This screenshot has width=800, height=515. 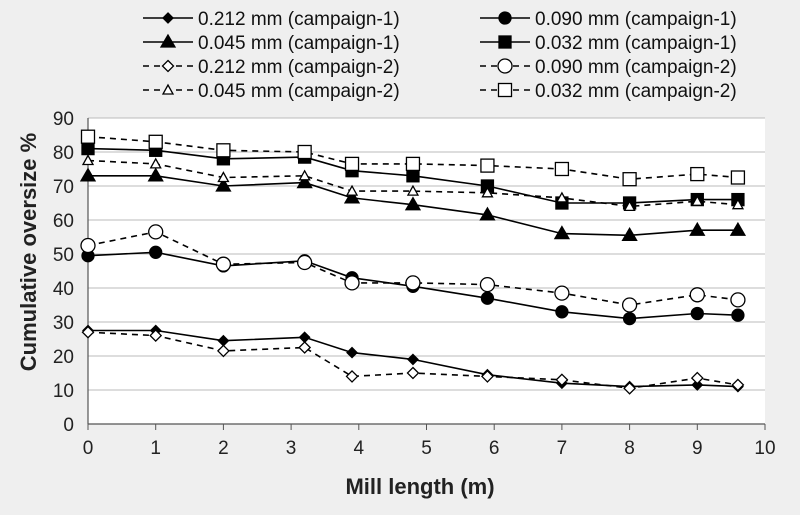 What do you see at coordinates (63, 289) in the screenshot?
I see `y-tick-label: 40` at bounding box center [63, 289].